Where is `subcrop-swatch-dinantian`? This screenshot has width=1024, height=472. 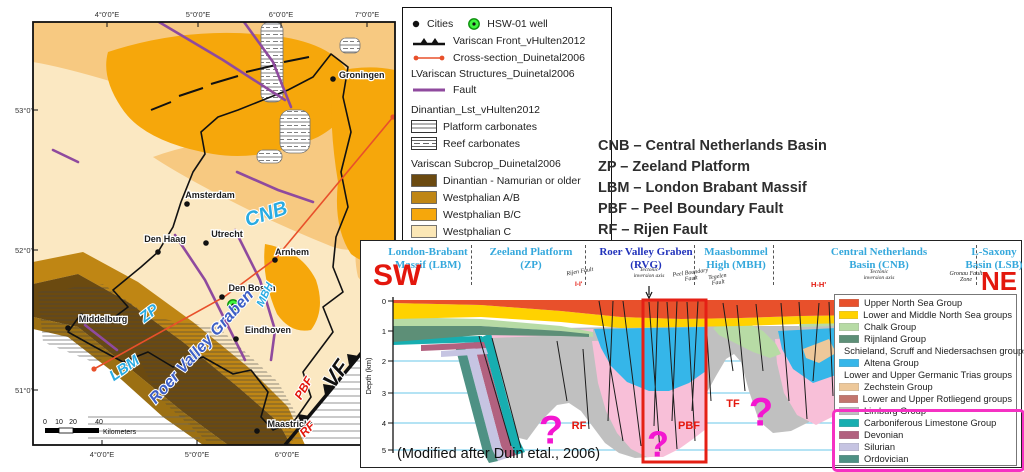 subcrop-swatch-dinantian is located at coordinates (424, 180).